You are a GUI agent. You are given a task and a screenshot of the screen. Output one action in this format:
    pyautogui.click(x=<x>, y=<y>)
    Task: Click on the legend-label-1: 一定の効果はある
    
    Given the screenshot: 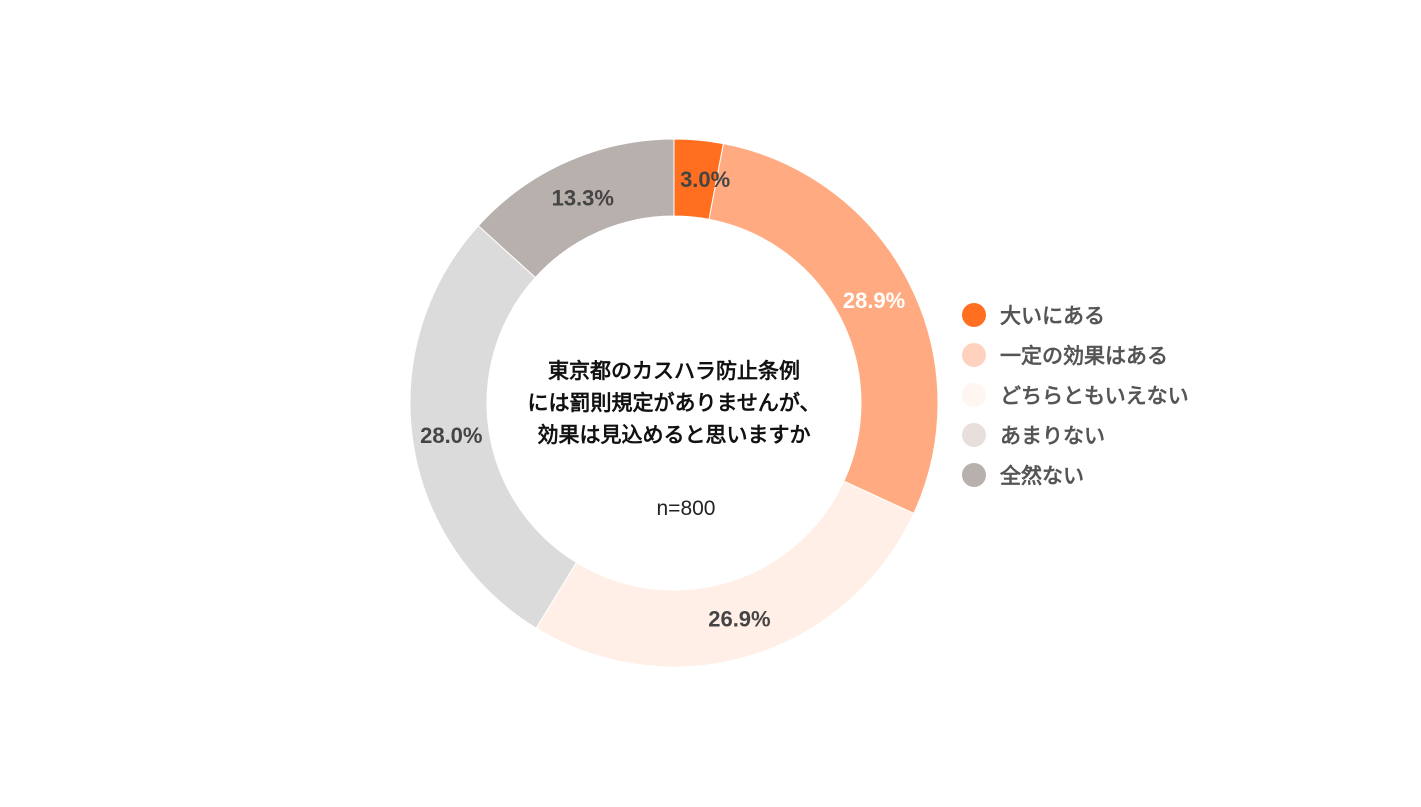 What is the action you would take?
    pyautogui.click(x=1084, y=356)
    